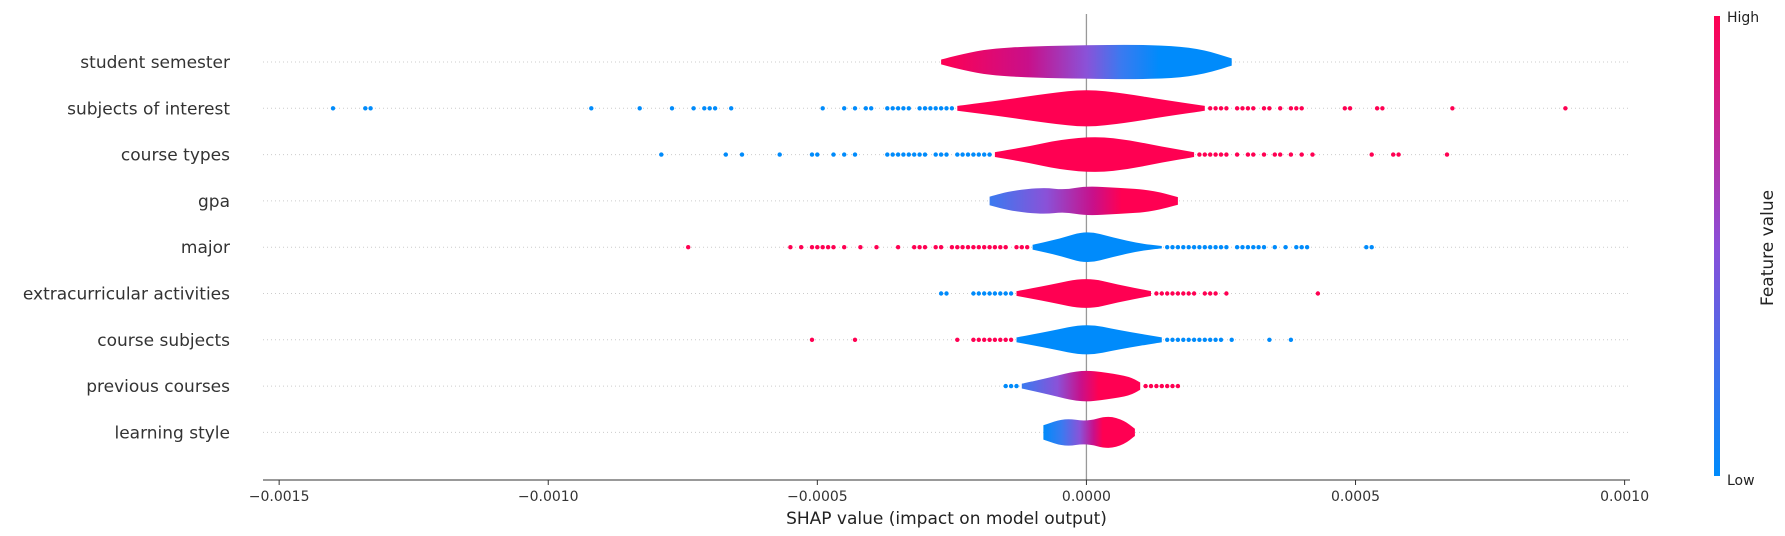  What do you see at coordinates (1768, 248) in the screenshot?
I see `colorbar-title: Feature value` at bounding box center [1768, 248].